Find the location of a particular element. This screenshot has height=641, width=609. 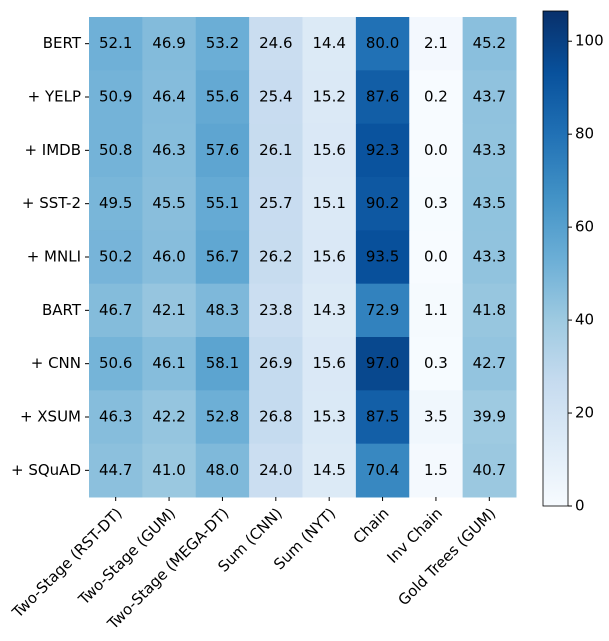

cell-label: 97.0 is located at coordinates (382, 363).